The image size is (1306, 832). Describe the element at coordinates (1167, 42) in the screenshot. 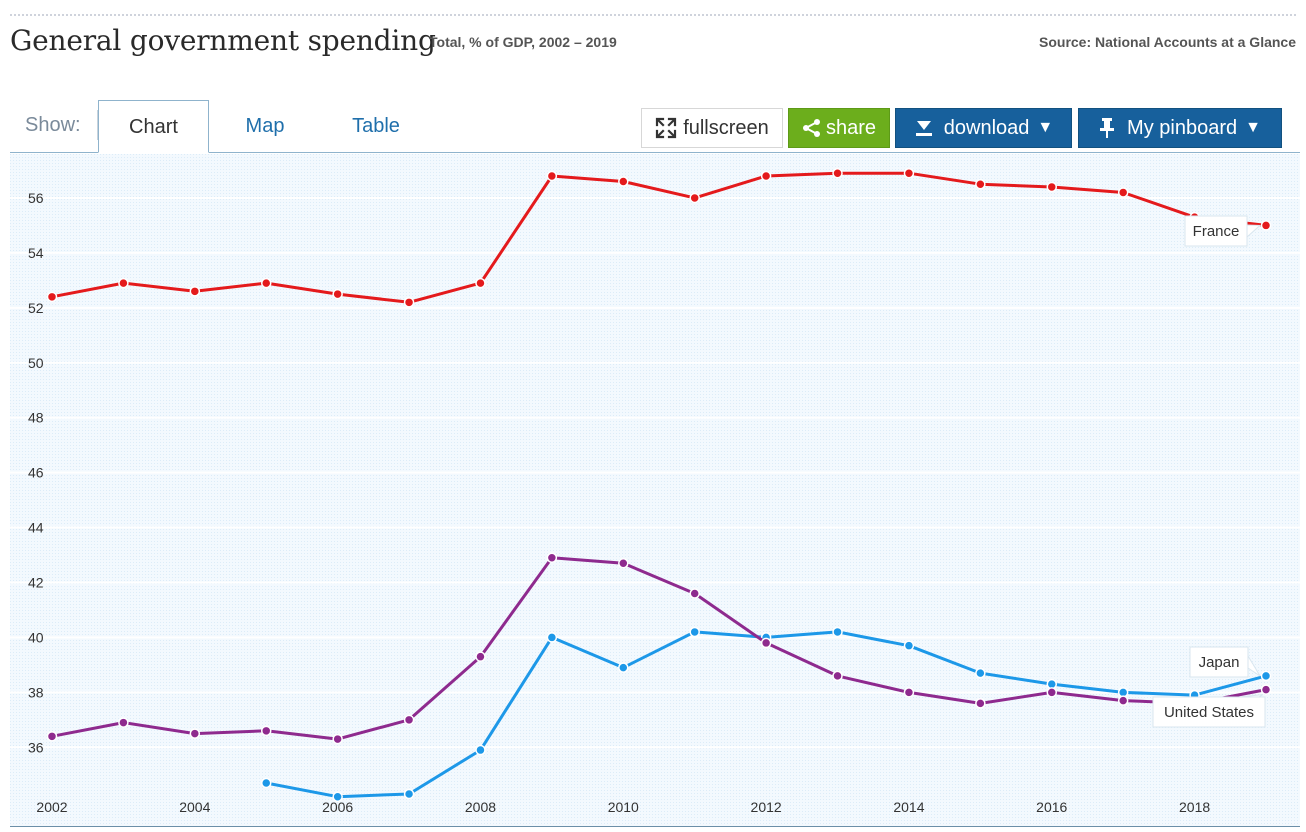

I see `source-link: Source: National Accounts at a Glance` at that location.